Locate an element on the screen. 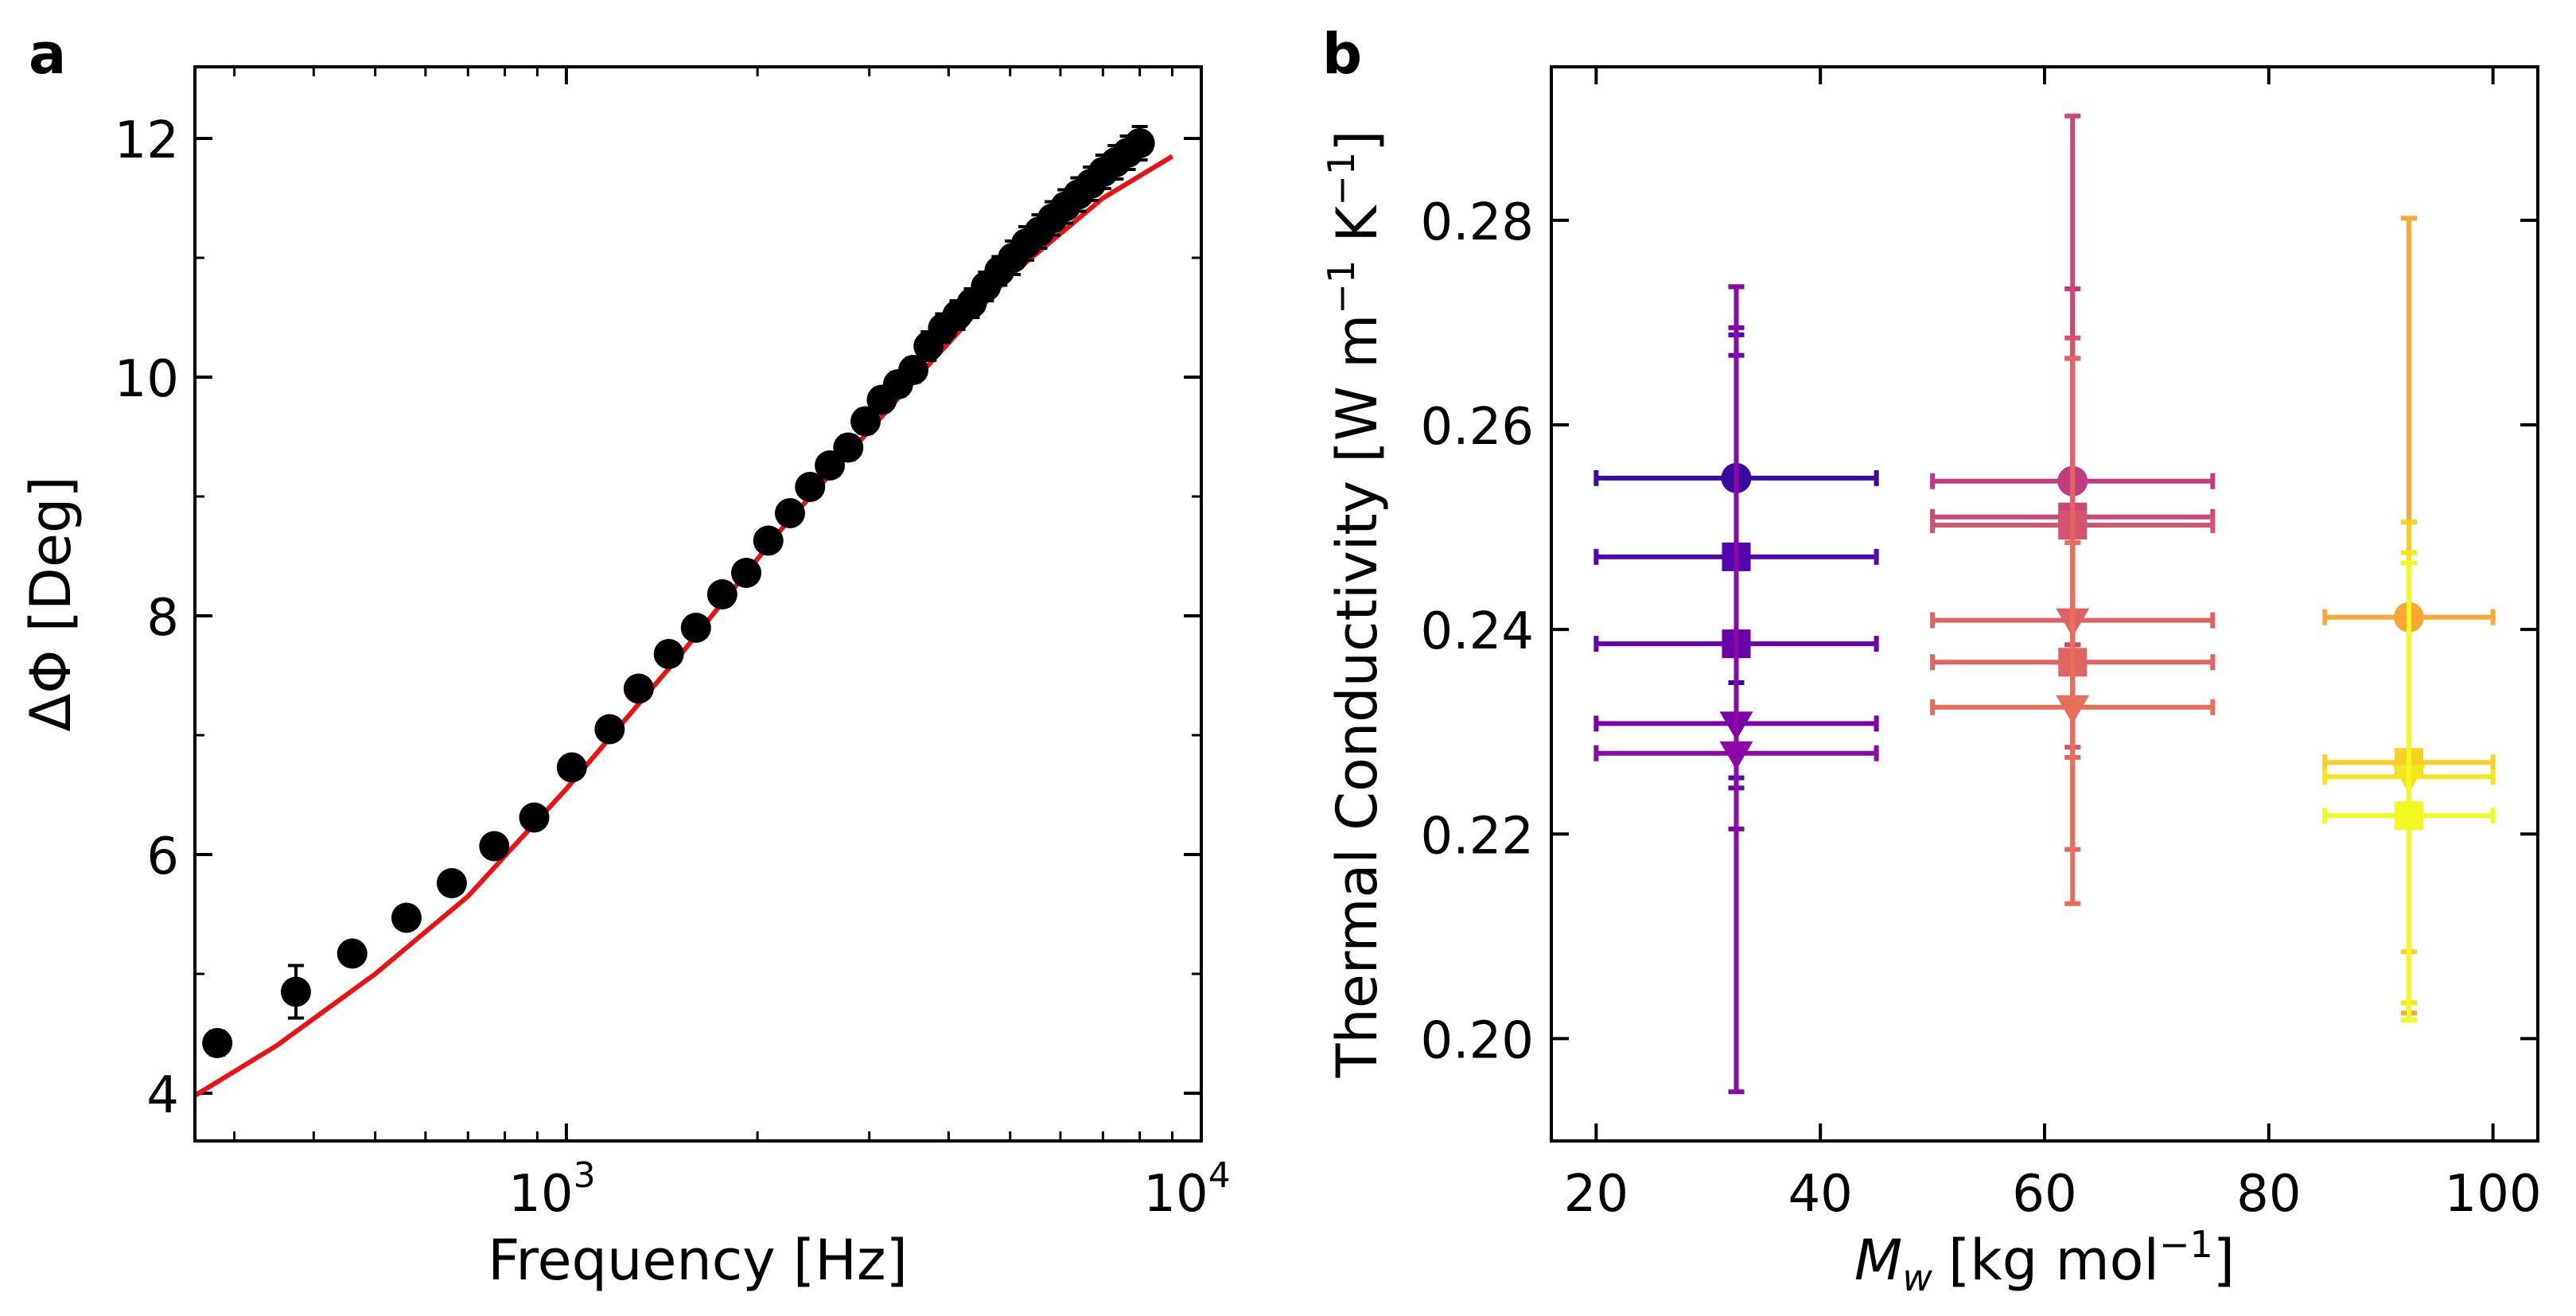 Image resolution: width=2576 pixels, height=1316 pixels. panel-b-x-axis-label: Mw [kg mol−1] is located at coordinates (2045, 1261).